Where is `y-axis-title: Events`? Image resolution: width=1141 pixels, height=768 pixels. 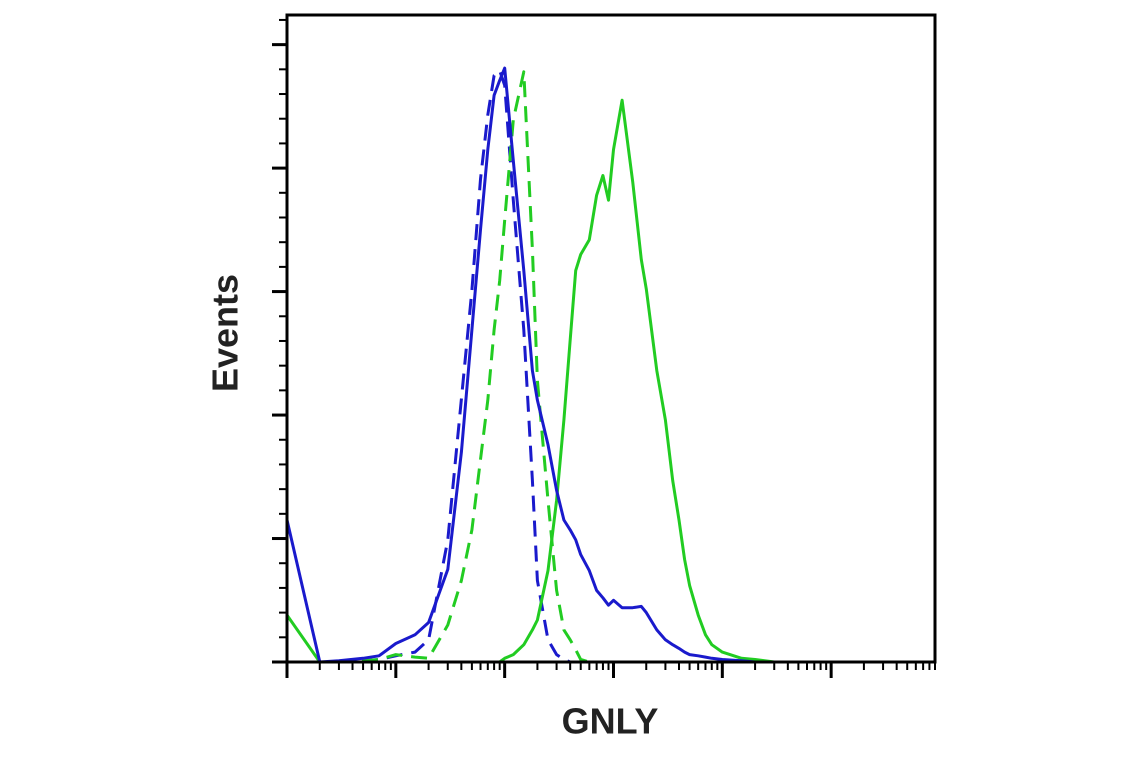
y-axis-title: Events is located at coordinates (225, 333).